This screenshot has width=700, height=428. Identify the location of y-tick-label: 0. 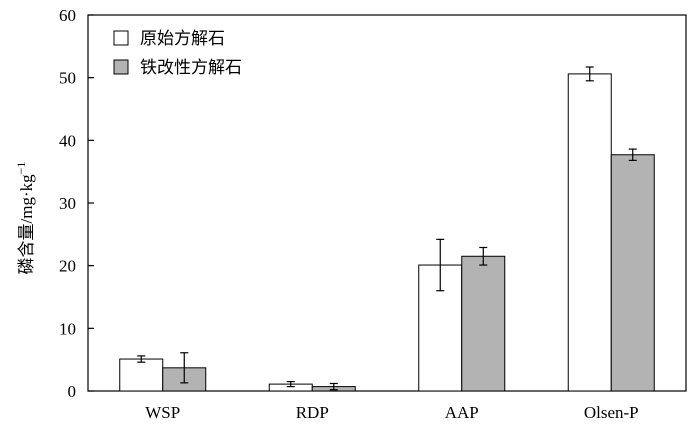
(72, 391).